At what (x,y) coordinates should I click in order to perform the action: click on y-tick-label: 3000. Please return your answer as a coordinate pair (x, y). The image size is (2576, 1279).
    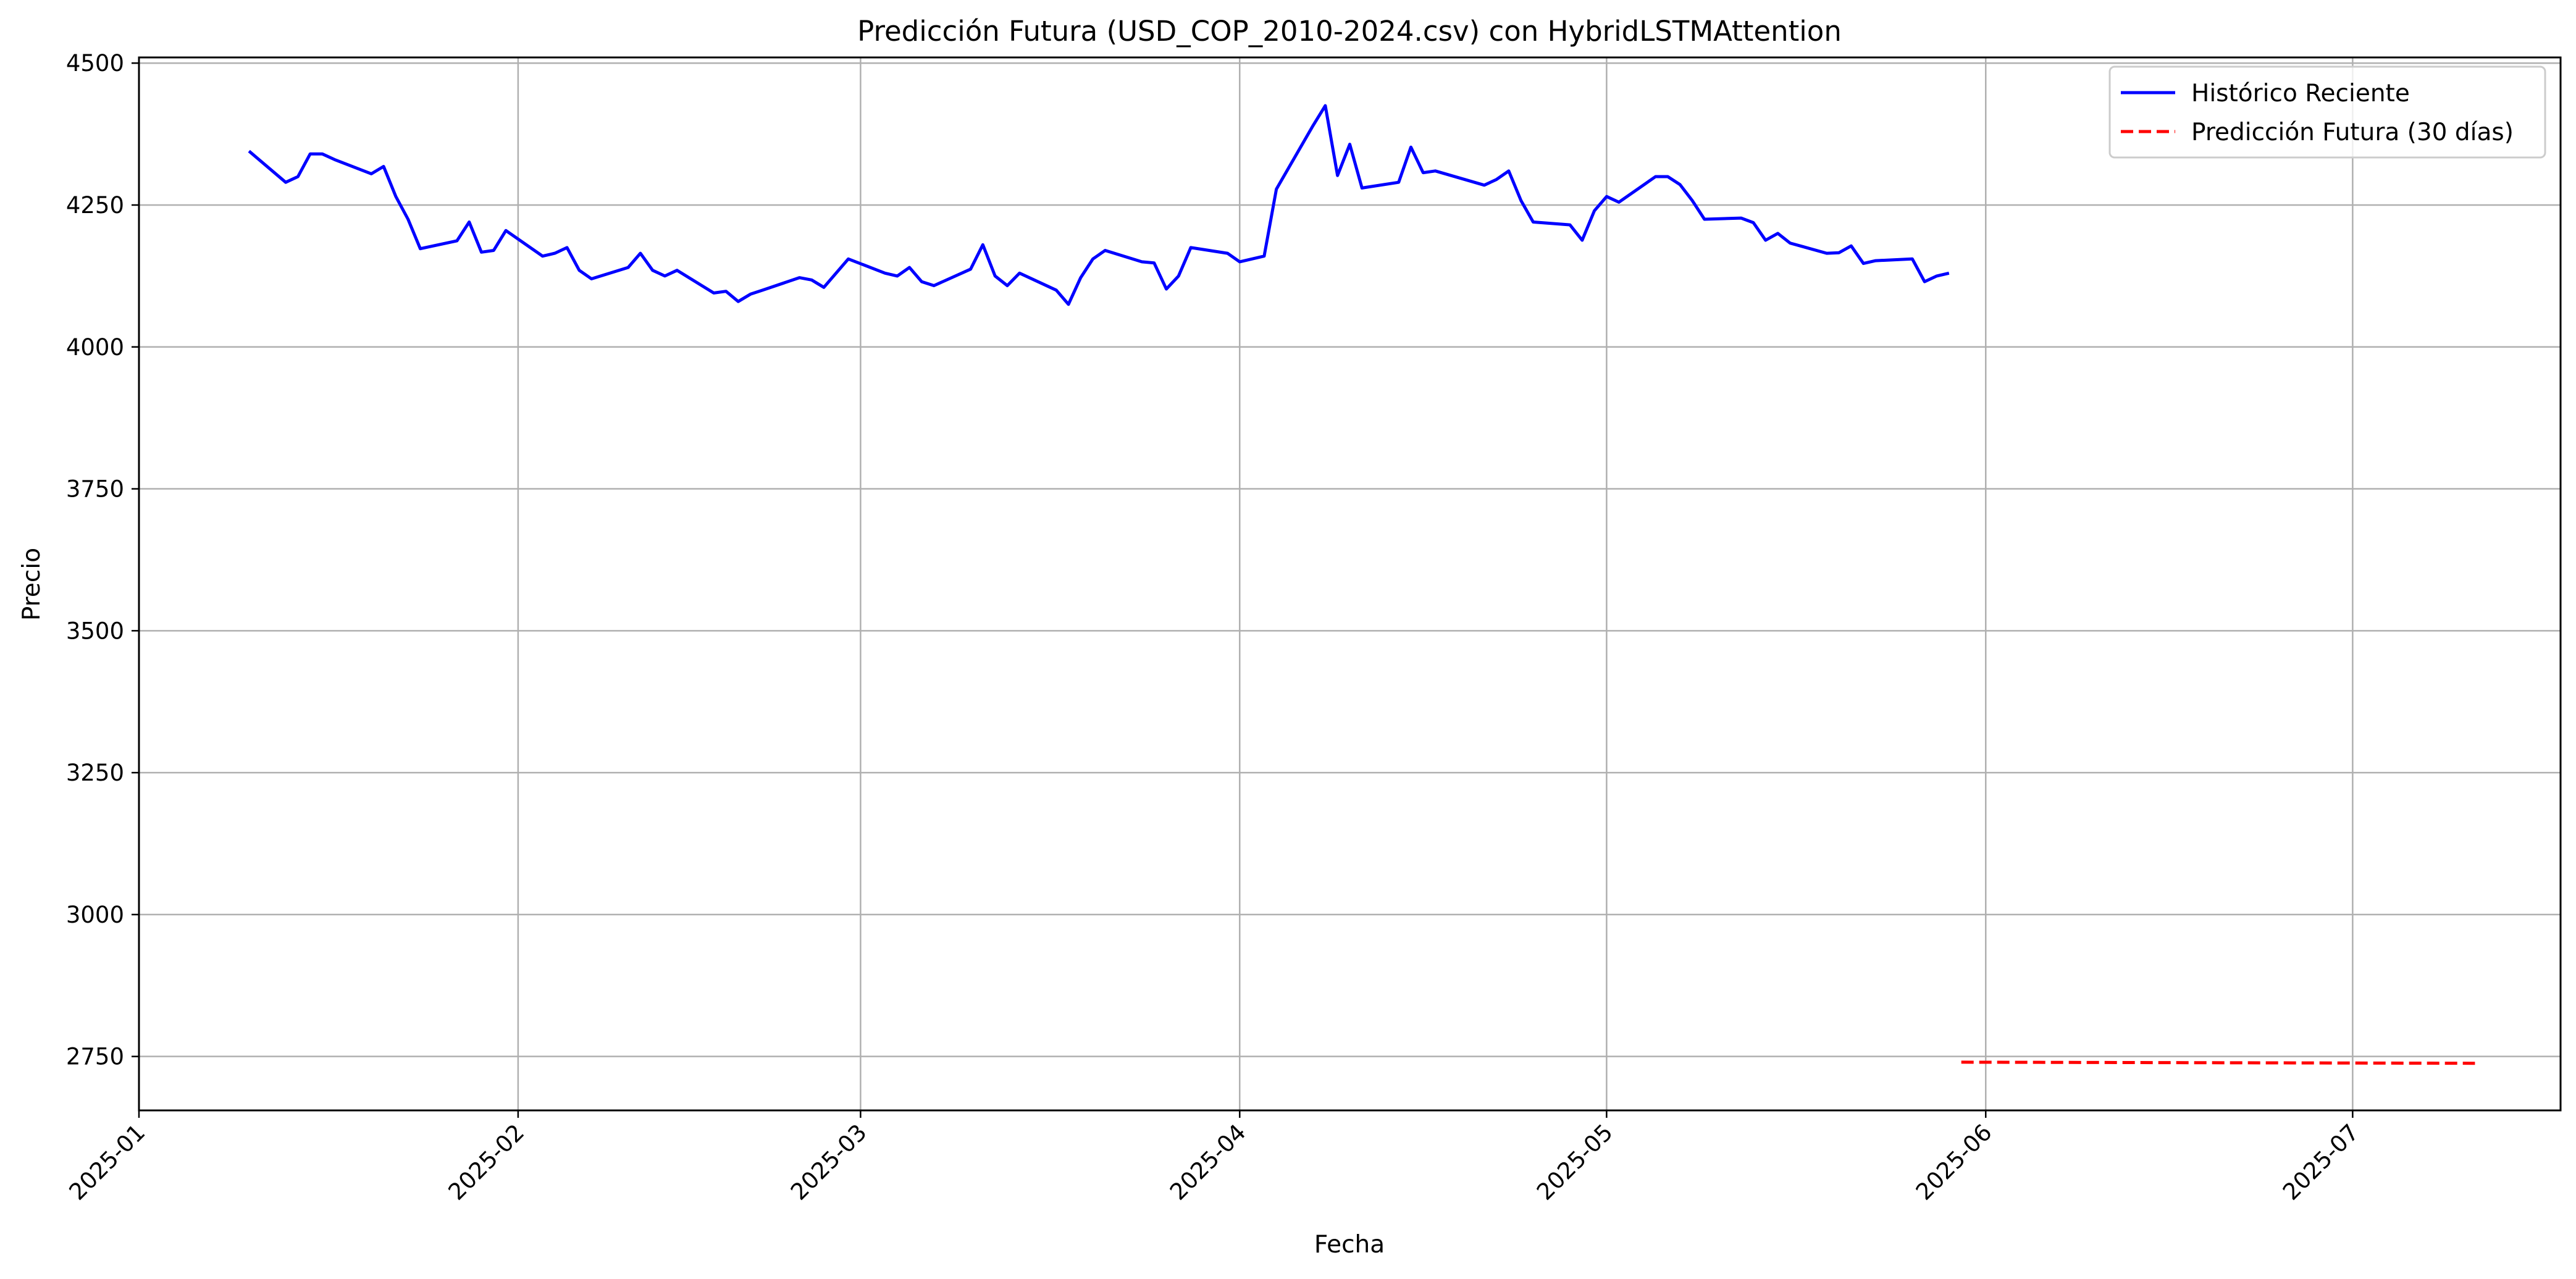
    Looking at the image, I should click on (95, 915).